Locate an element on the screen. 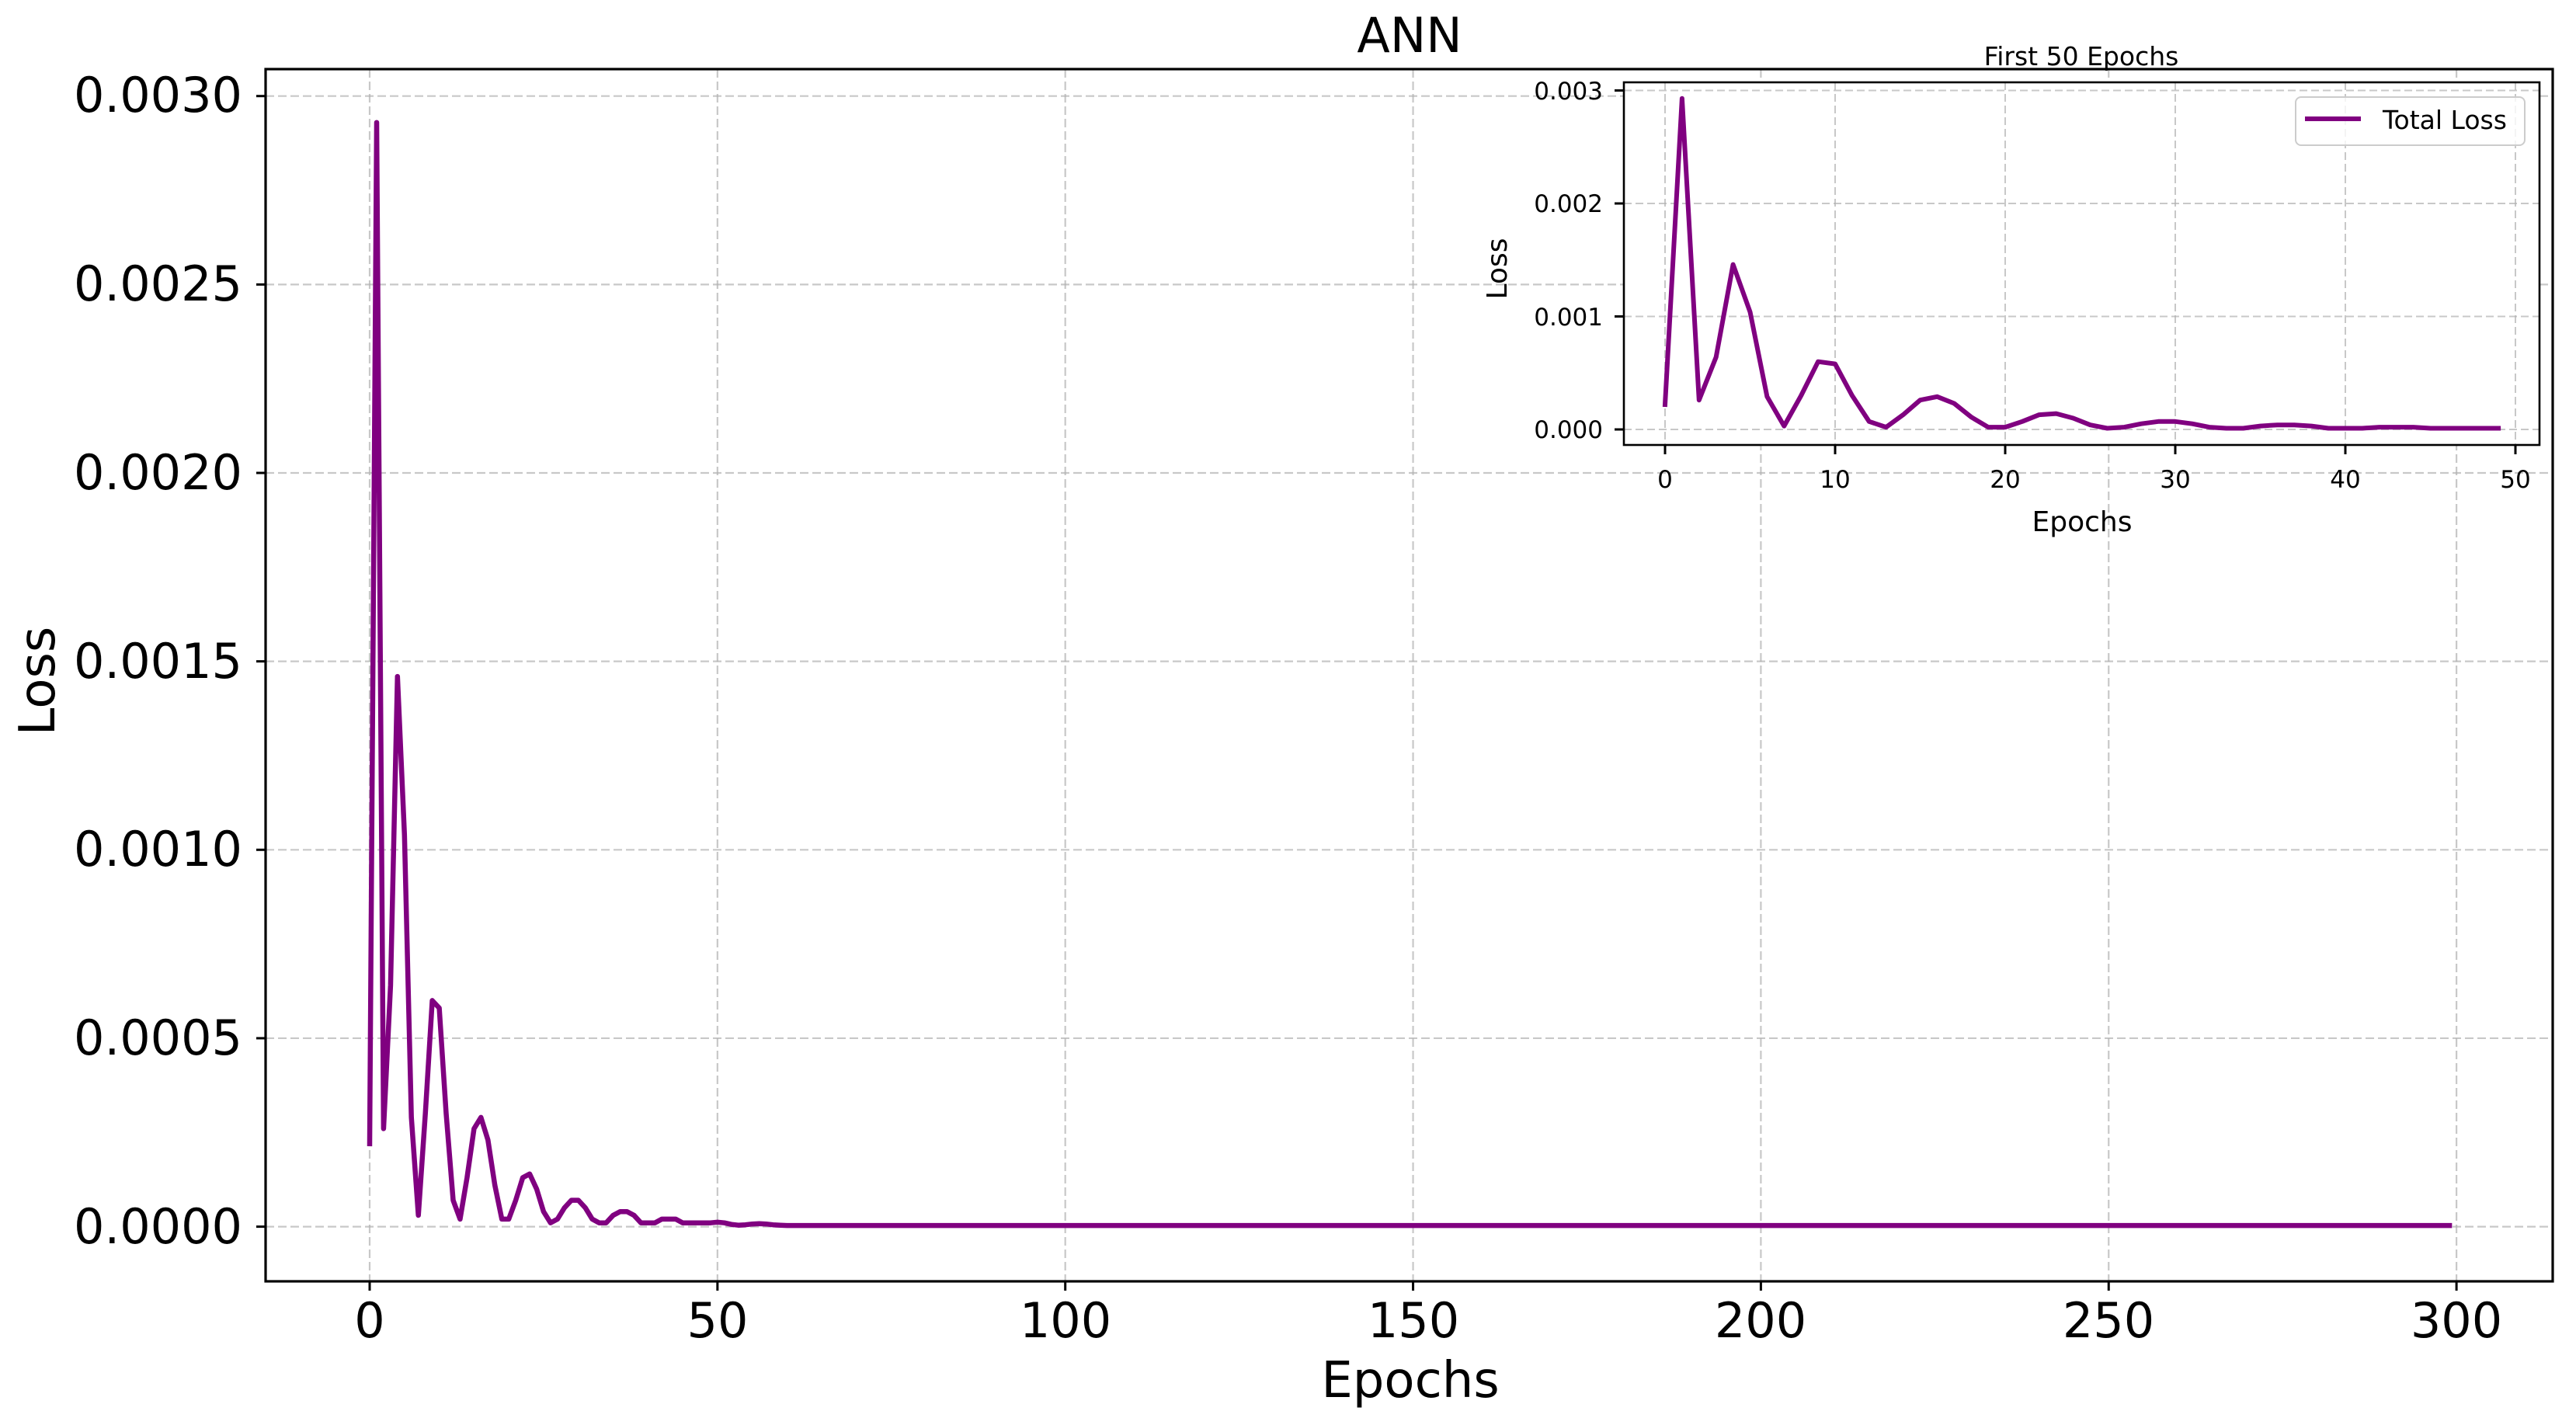  inset-y-axis-label: Loss is located at coordinates (1498, 269).